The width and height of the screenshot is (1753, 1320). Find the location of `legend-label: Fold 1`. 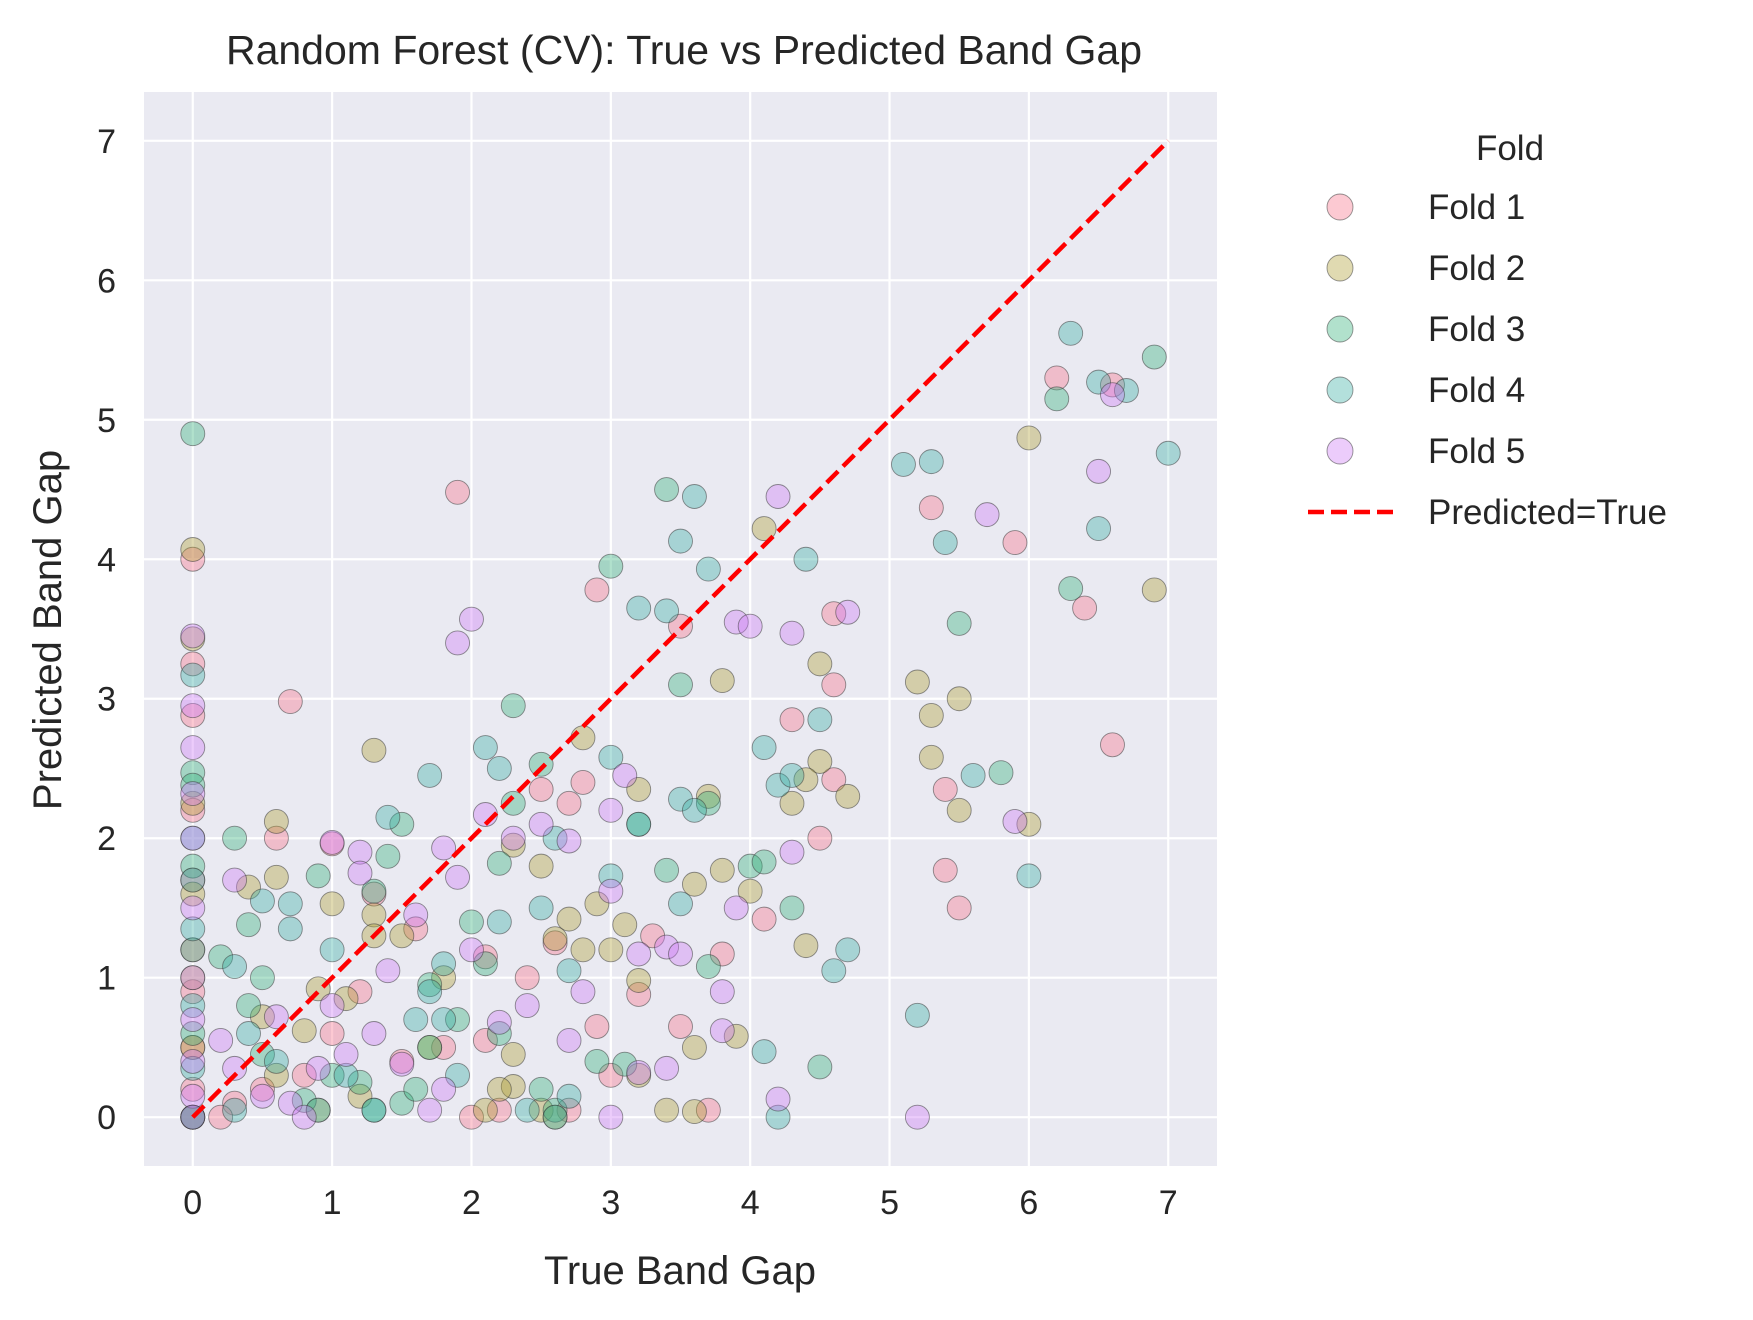

legend-label: Fold 1 is located at coordinates (1476, 207).